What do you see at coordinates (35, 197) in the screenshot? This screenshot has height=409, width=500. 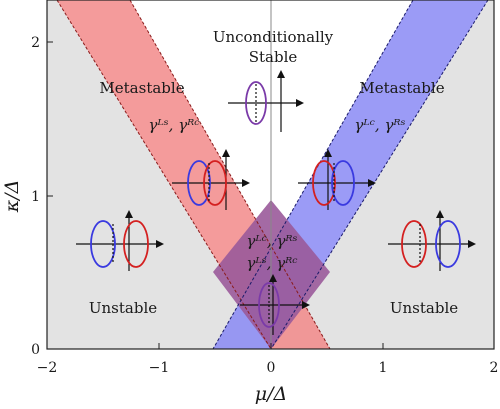 I see `y-tick-label: 1` at bounding box center [35, 197].